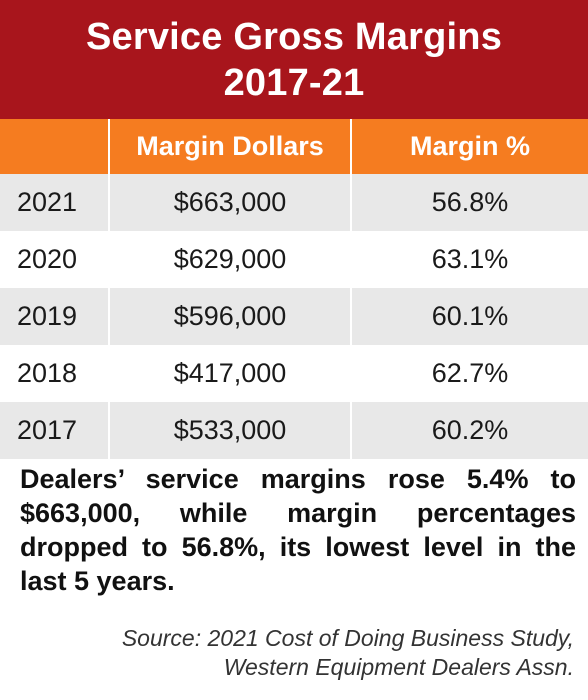  What do you see at coordinates (469, 146) in the screenshot?
I see `header-margin-pct: Margin %` at bounding box center [469, 146].